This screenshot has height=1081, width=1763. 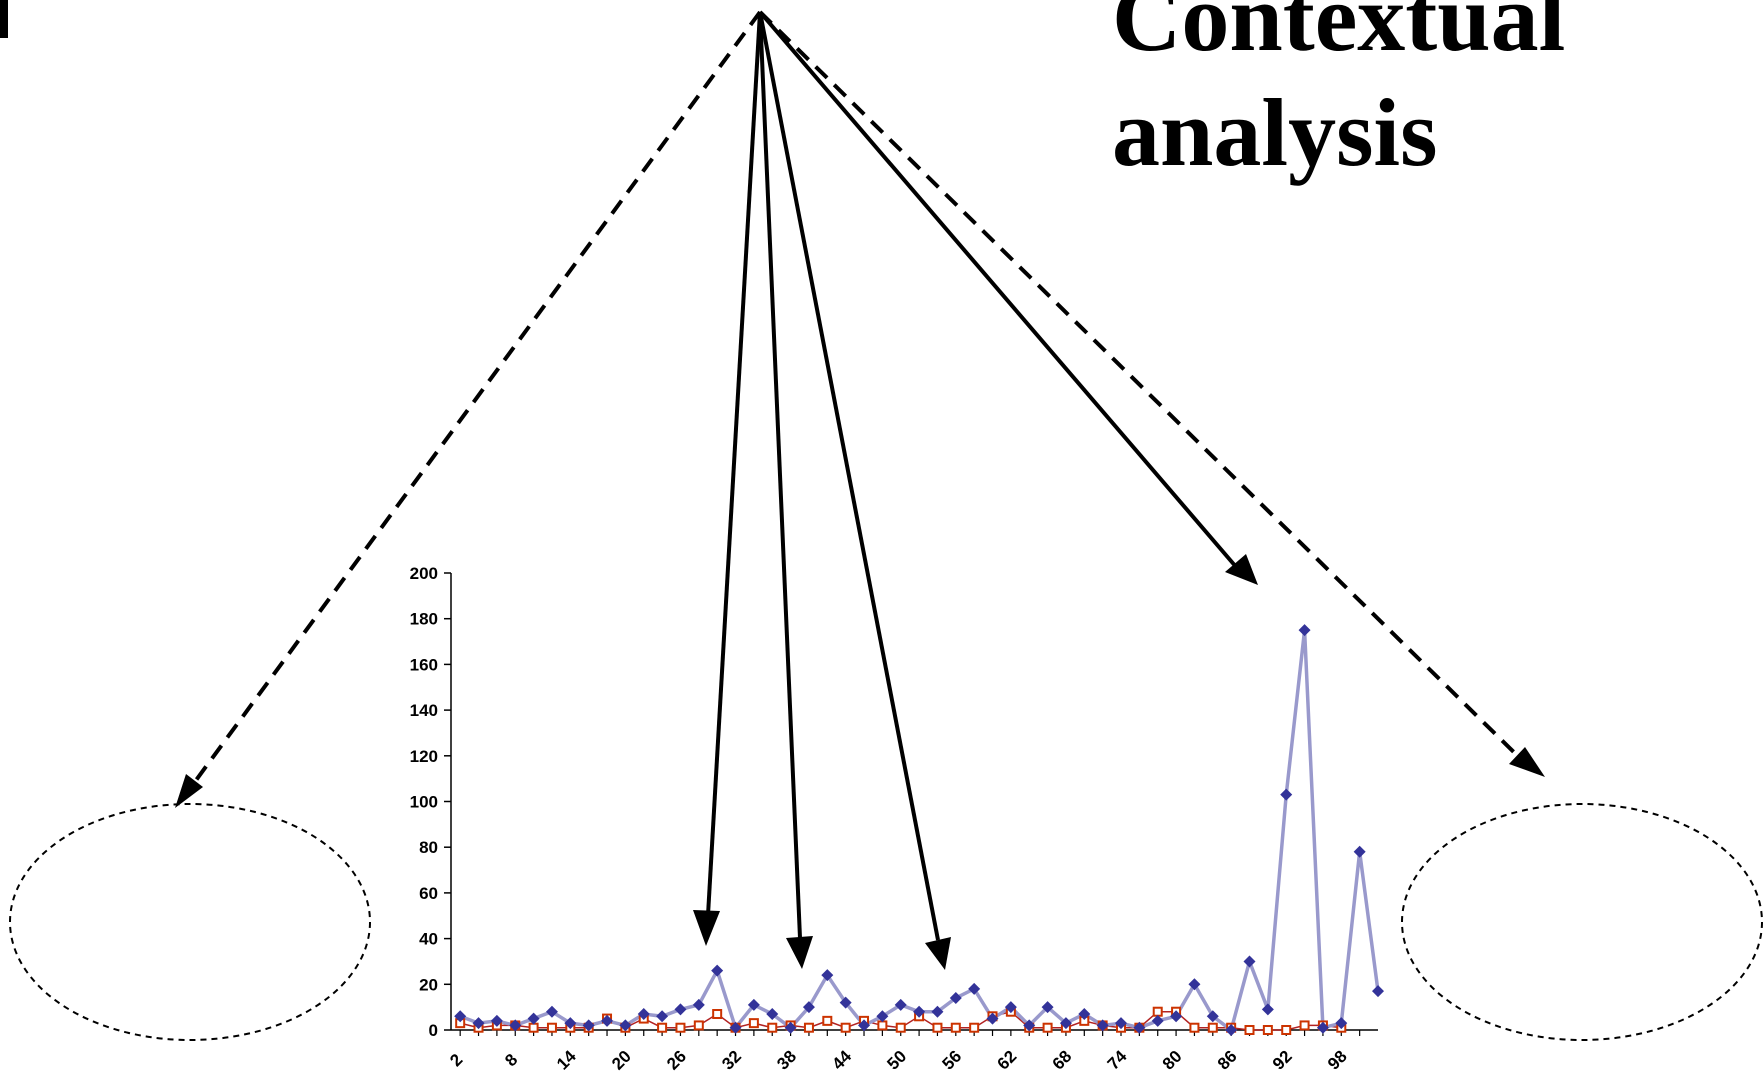 I want to click on x-tick-label: 86, so click(x=1227, y=1060).